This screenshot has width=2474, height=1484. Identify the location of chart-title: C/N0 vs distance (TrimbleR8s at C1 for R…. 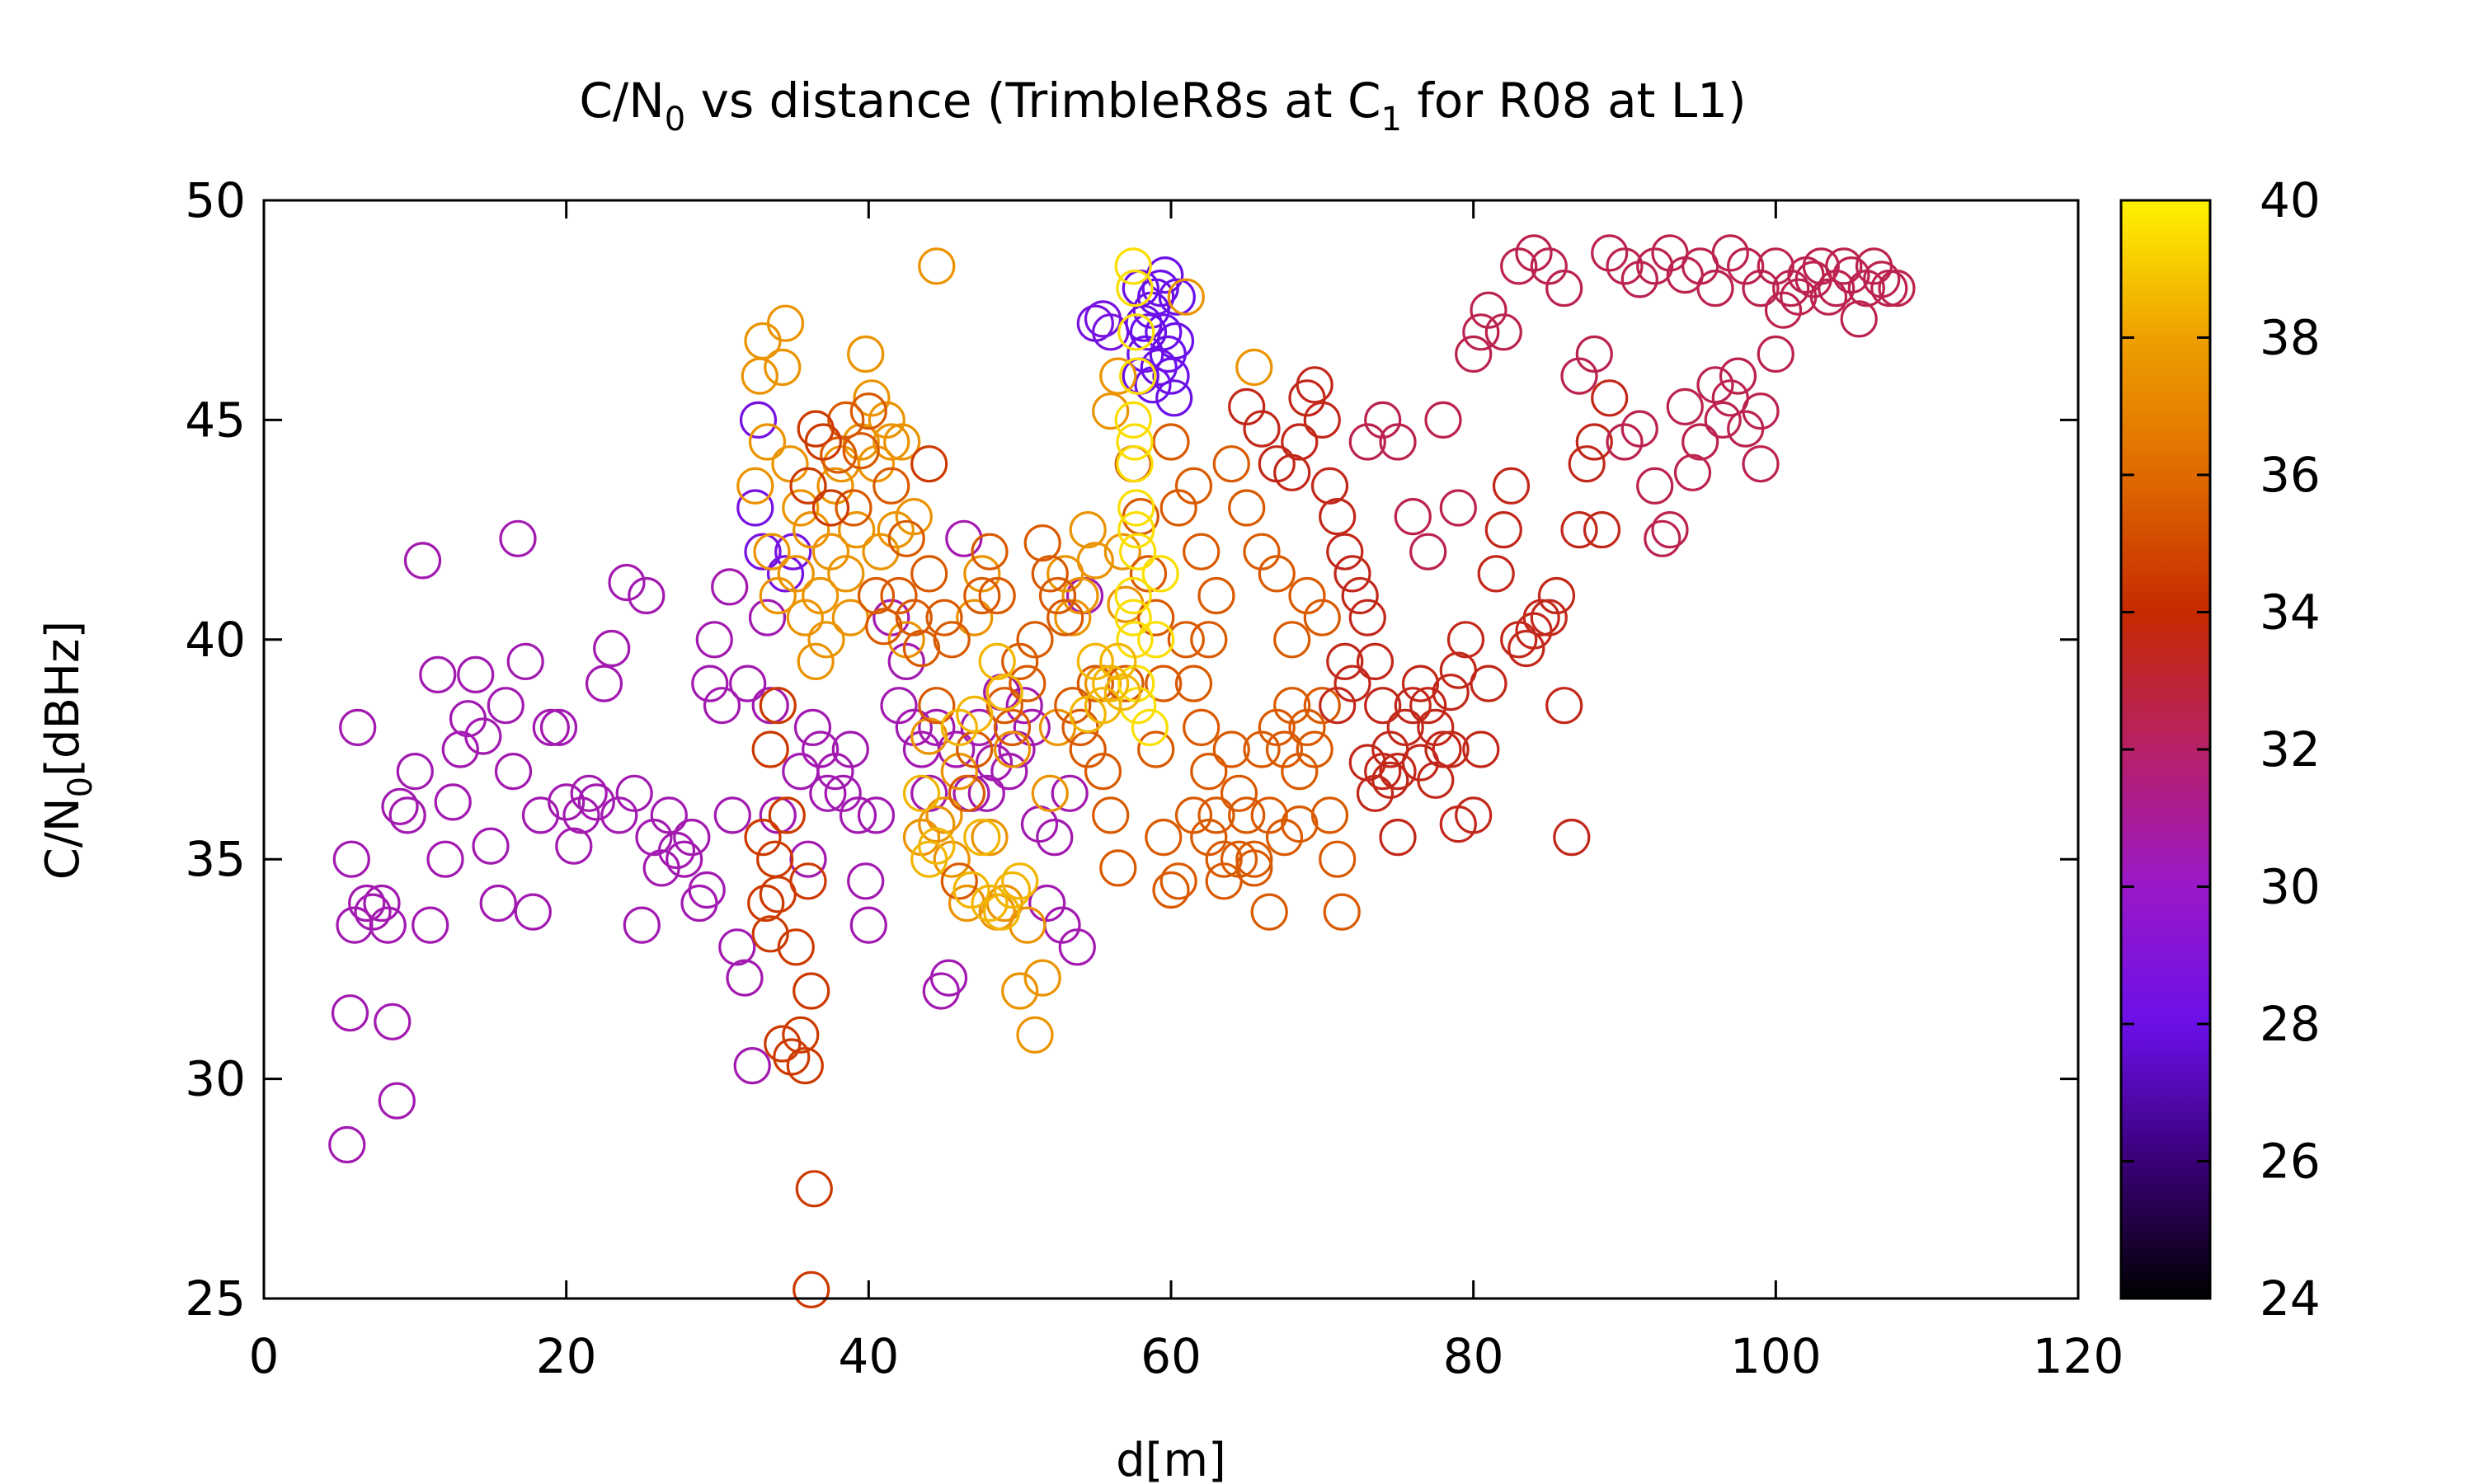
(1162, 106).